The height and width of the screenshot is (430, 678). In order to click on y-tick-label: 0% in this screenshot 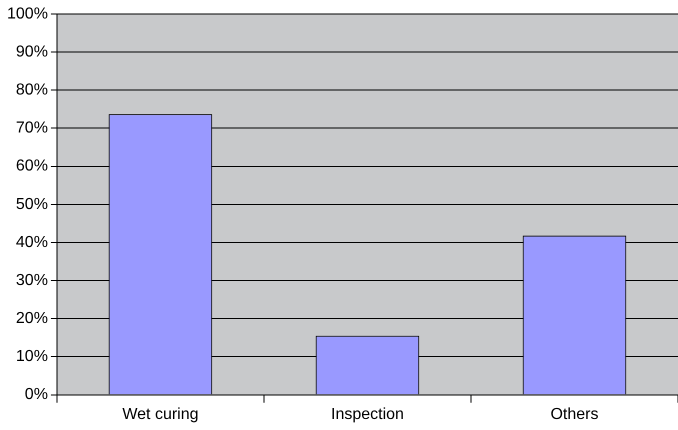, I will do `click(36, 395)`.